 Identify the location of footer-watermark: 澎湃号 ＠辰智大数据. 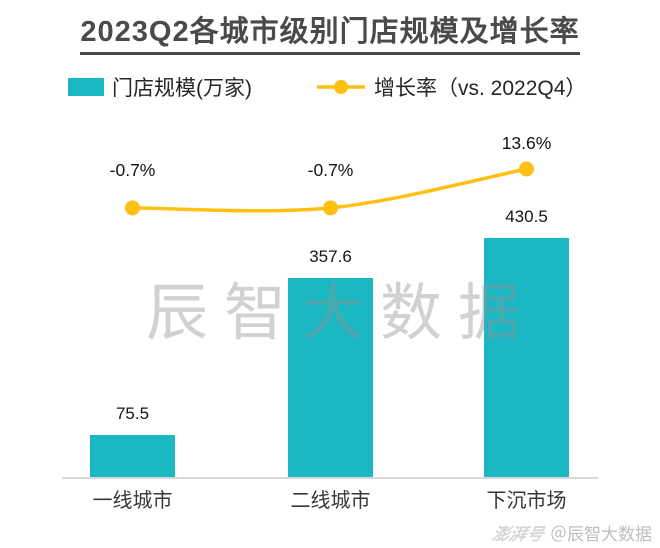
(571, 532).